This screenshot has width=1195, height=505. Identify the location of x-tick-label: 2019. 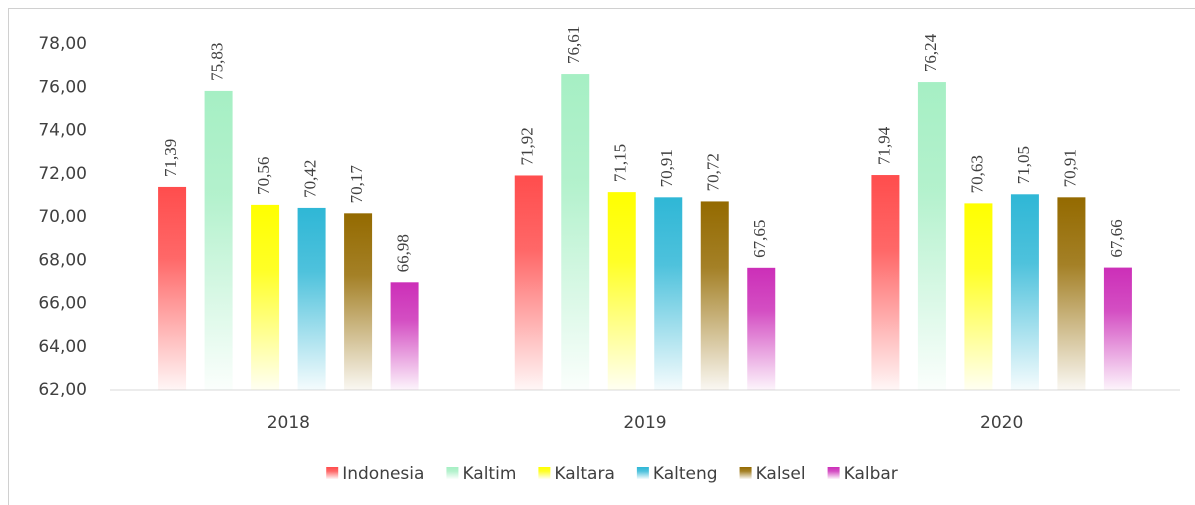
(644, 423).